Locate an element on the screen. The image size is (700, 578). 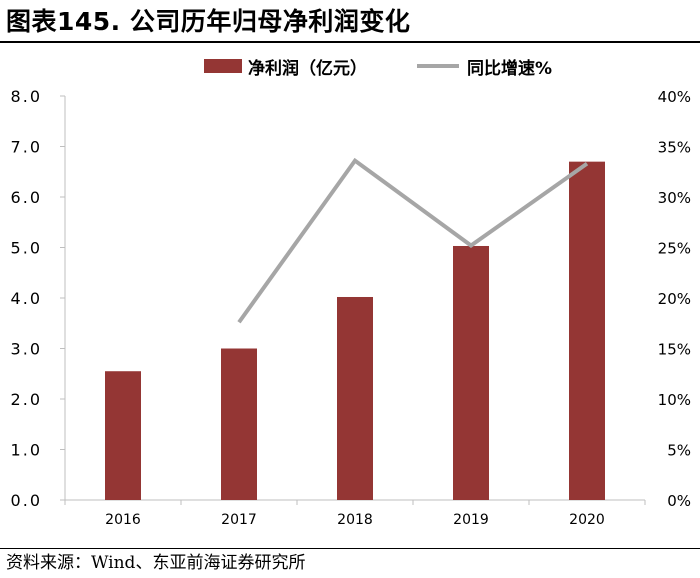
footer-rule is located at coordinates (350, 548).